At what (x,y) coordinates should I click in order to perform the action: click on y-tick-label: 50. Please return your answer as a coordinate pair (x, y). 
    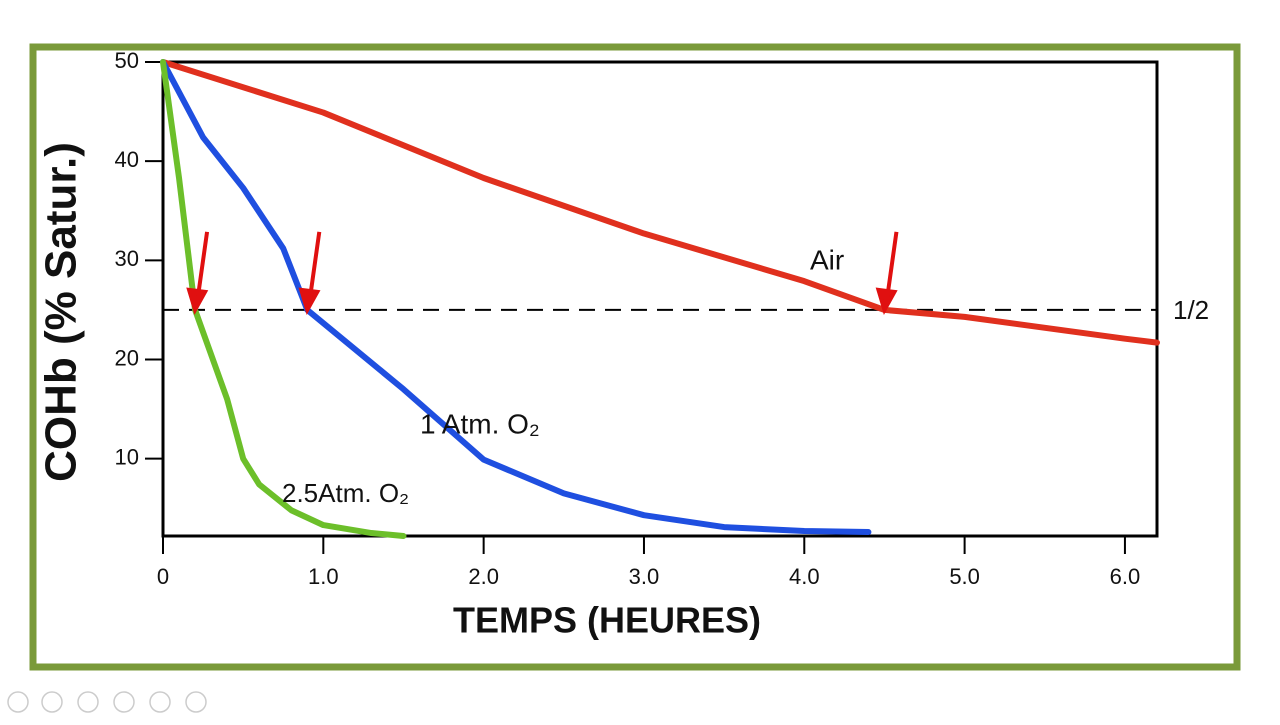
    Looking at the image, I should click on (127, 60).